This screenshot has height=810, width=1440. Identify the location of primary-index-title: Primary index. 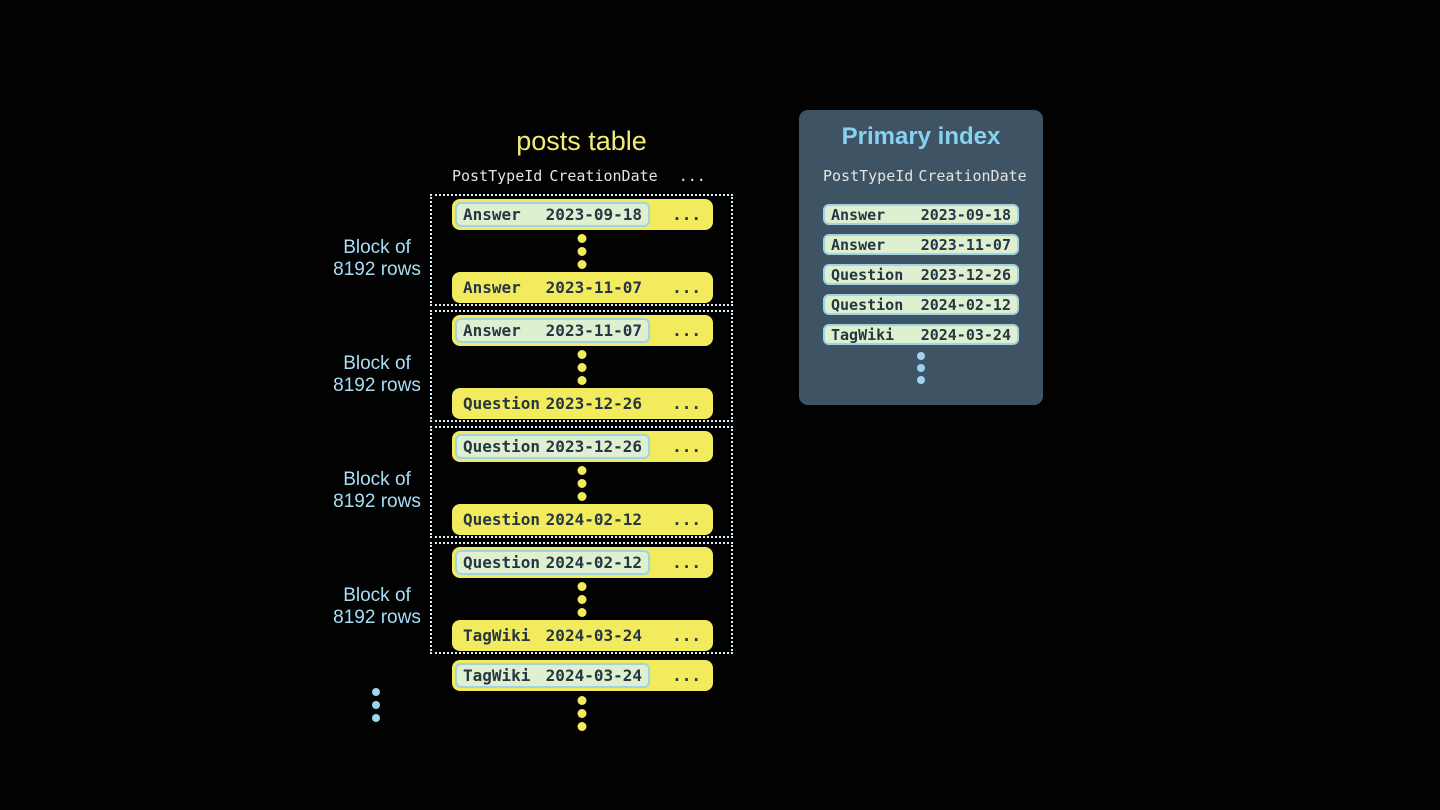
(921, 136).